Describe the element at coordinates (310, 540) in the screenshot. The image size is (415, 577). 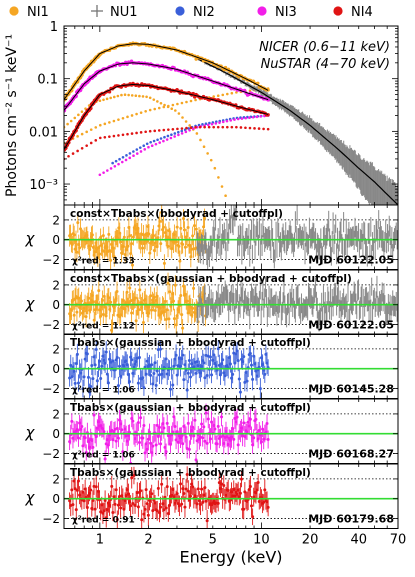
I see `x-tick-label: 20` at that location.